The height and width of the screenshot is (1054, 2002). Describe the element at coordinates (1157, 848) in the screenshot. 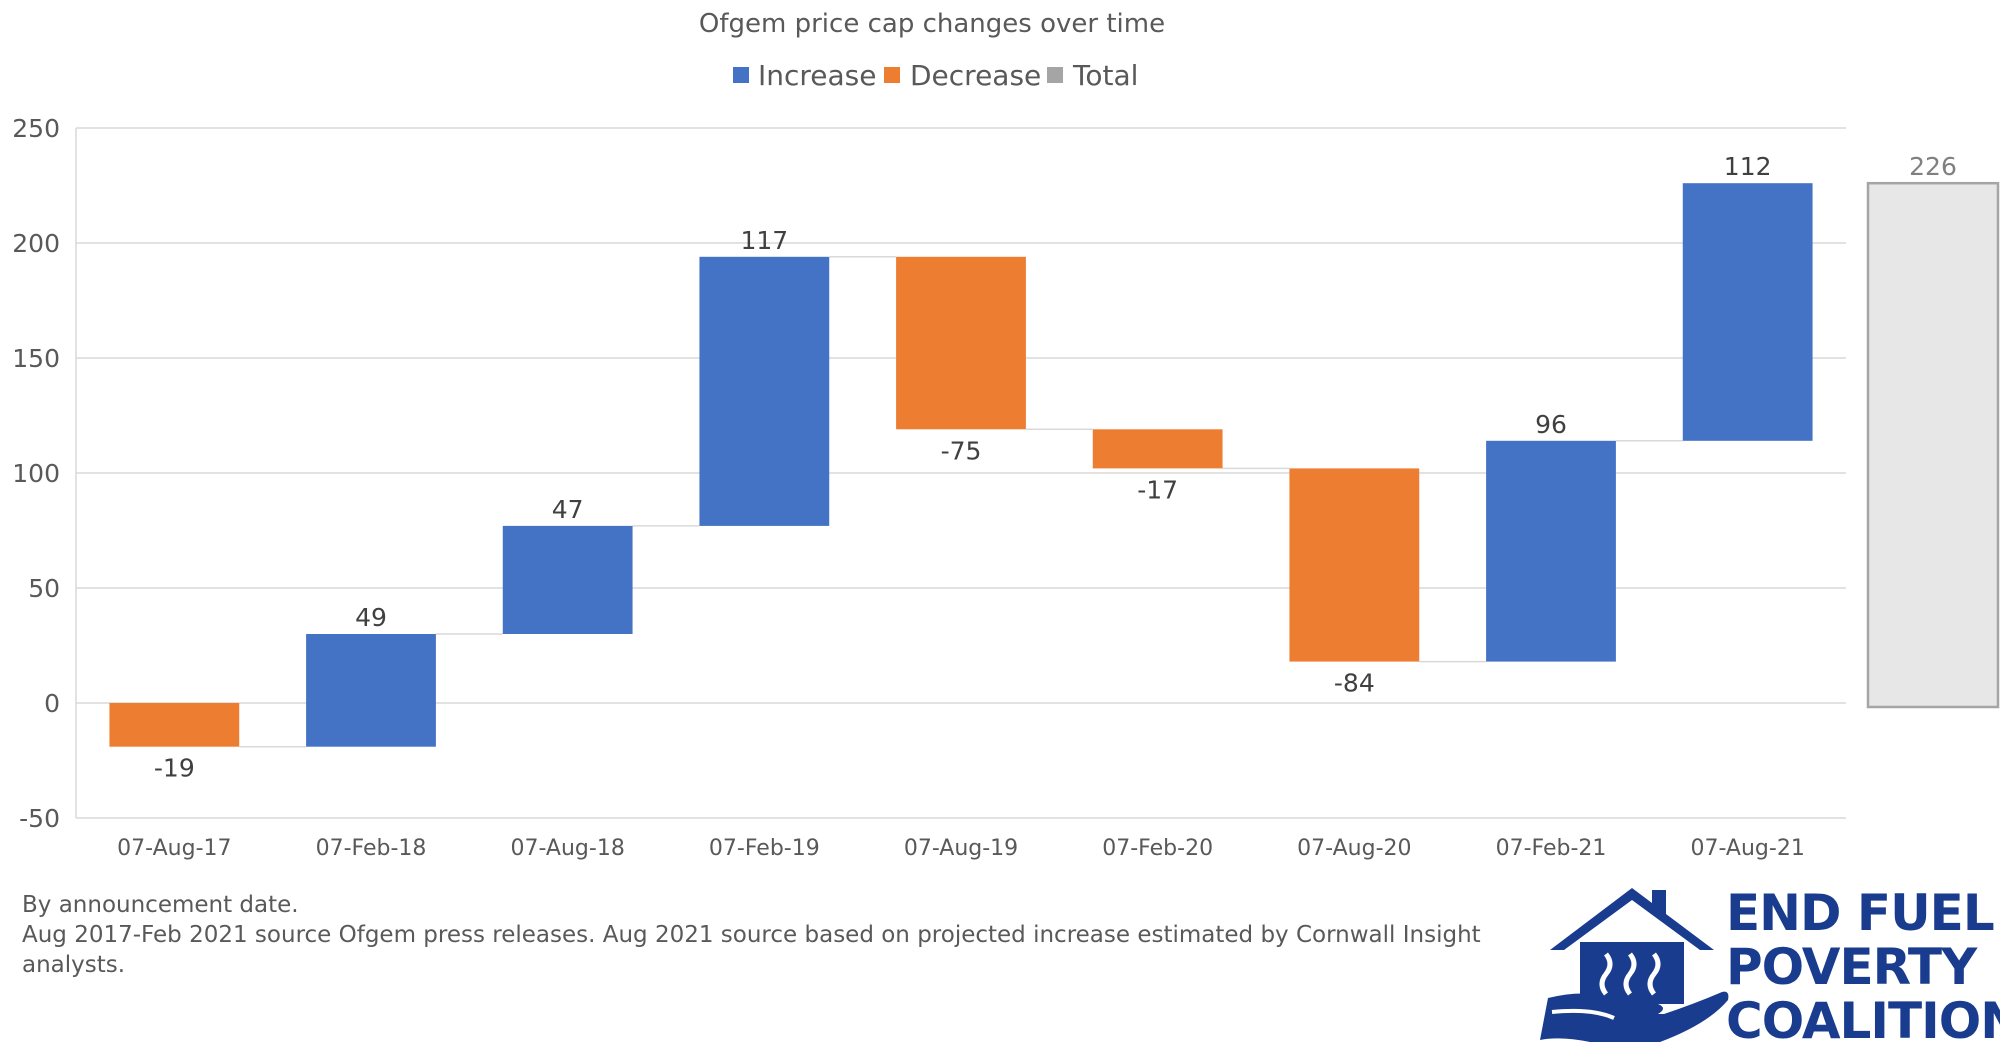

I see `x-tick-label: 07-Feb-20` at that location.